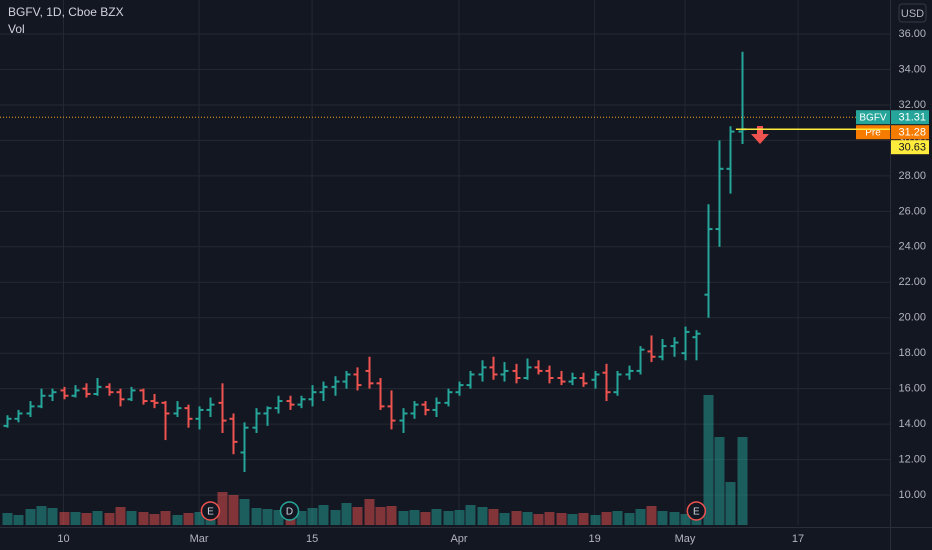 The width and height of the screenshot is (932, 550). I want to click on x-tick-label: 17, so click(798, 539).